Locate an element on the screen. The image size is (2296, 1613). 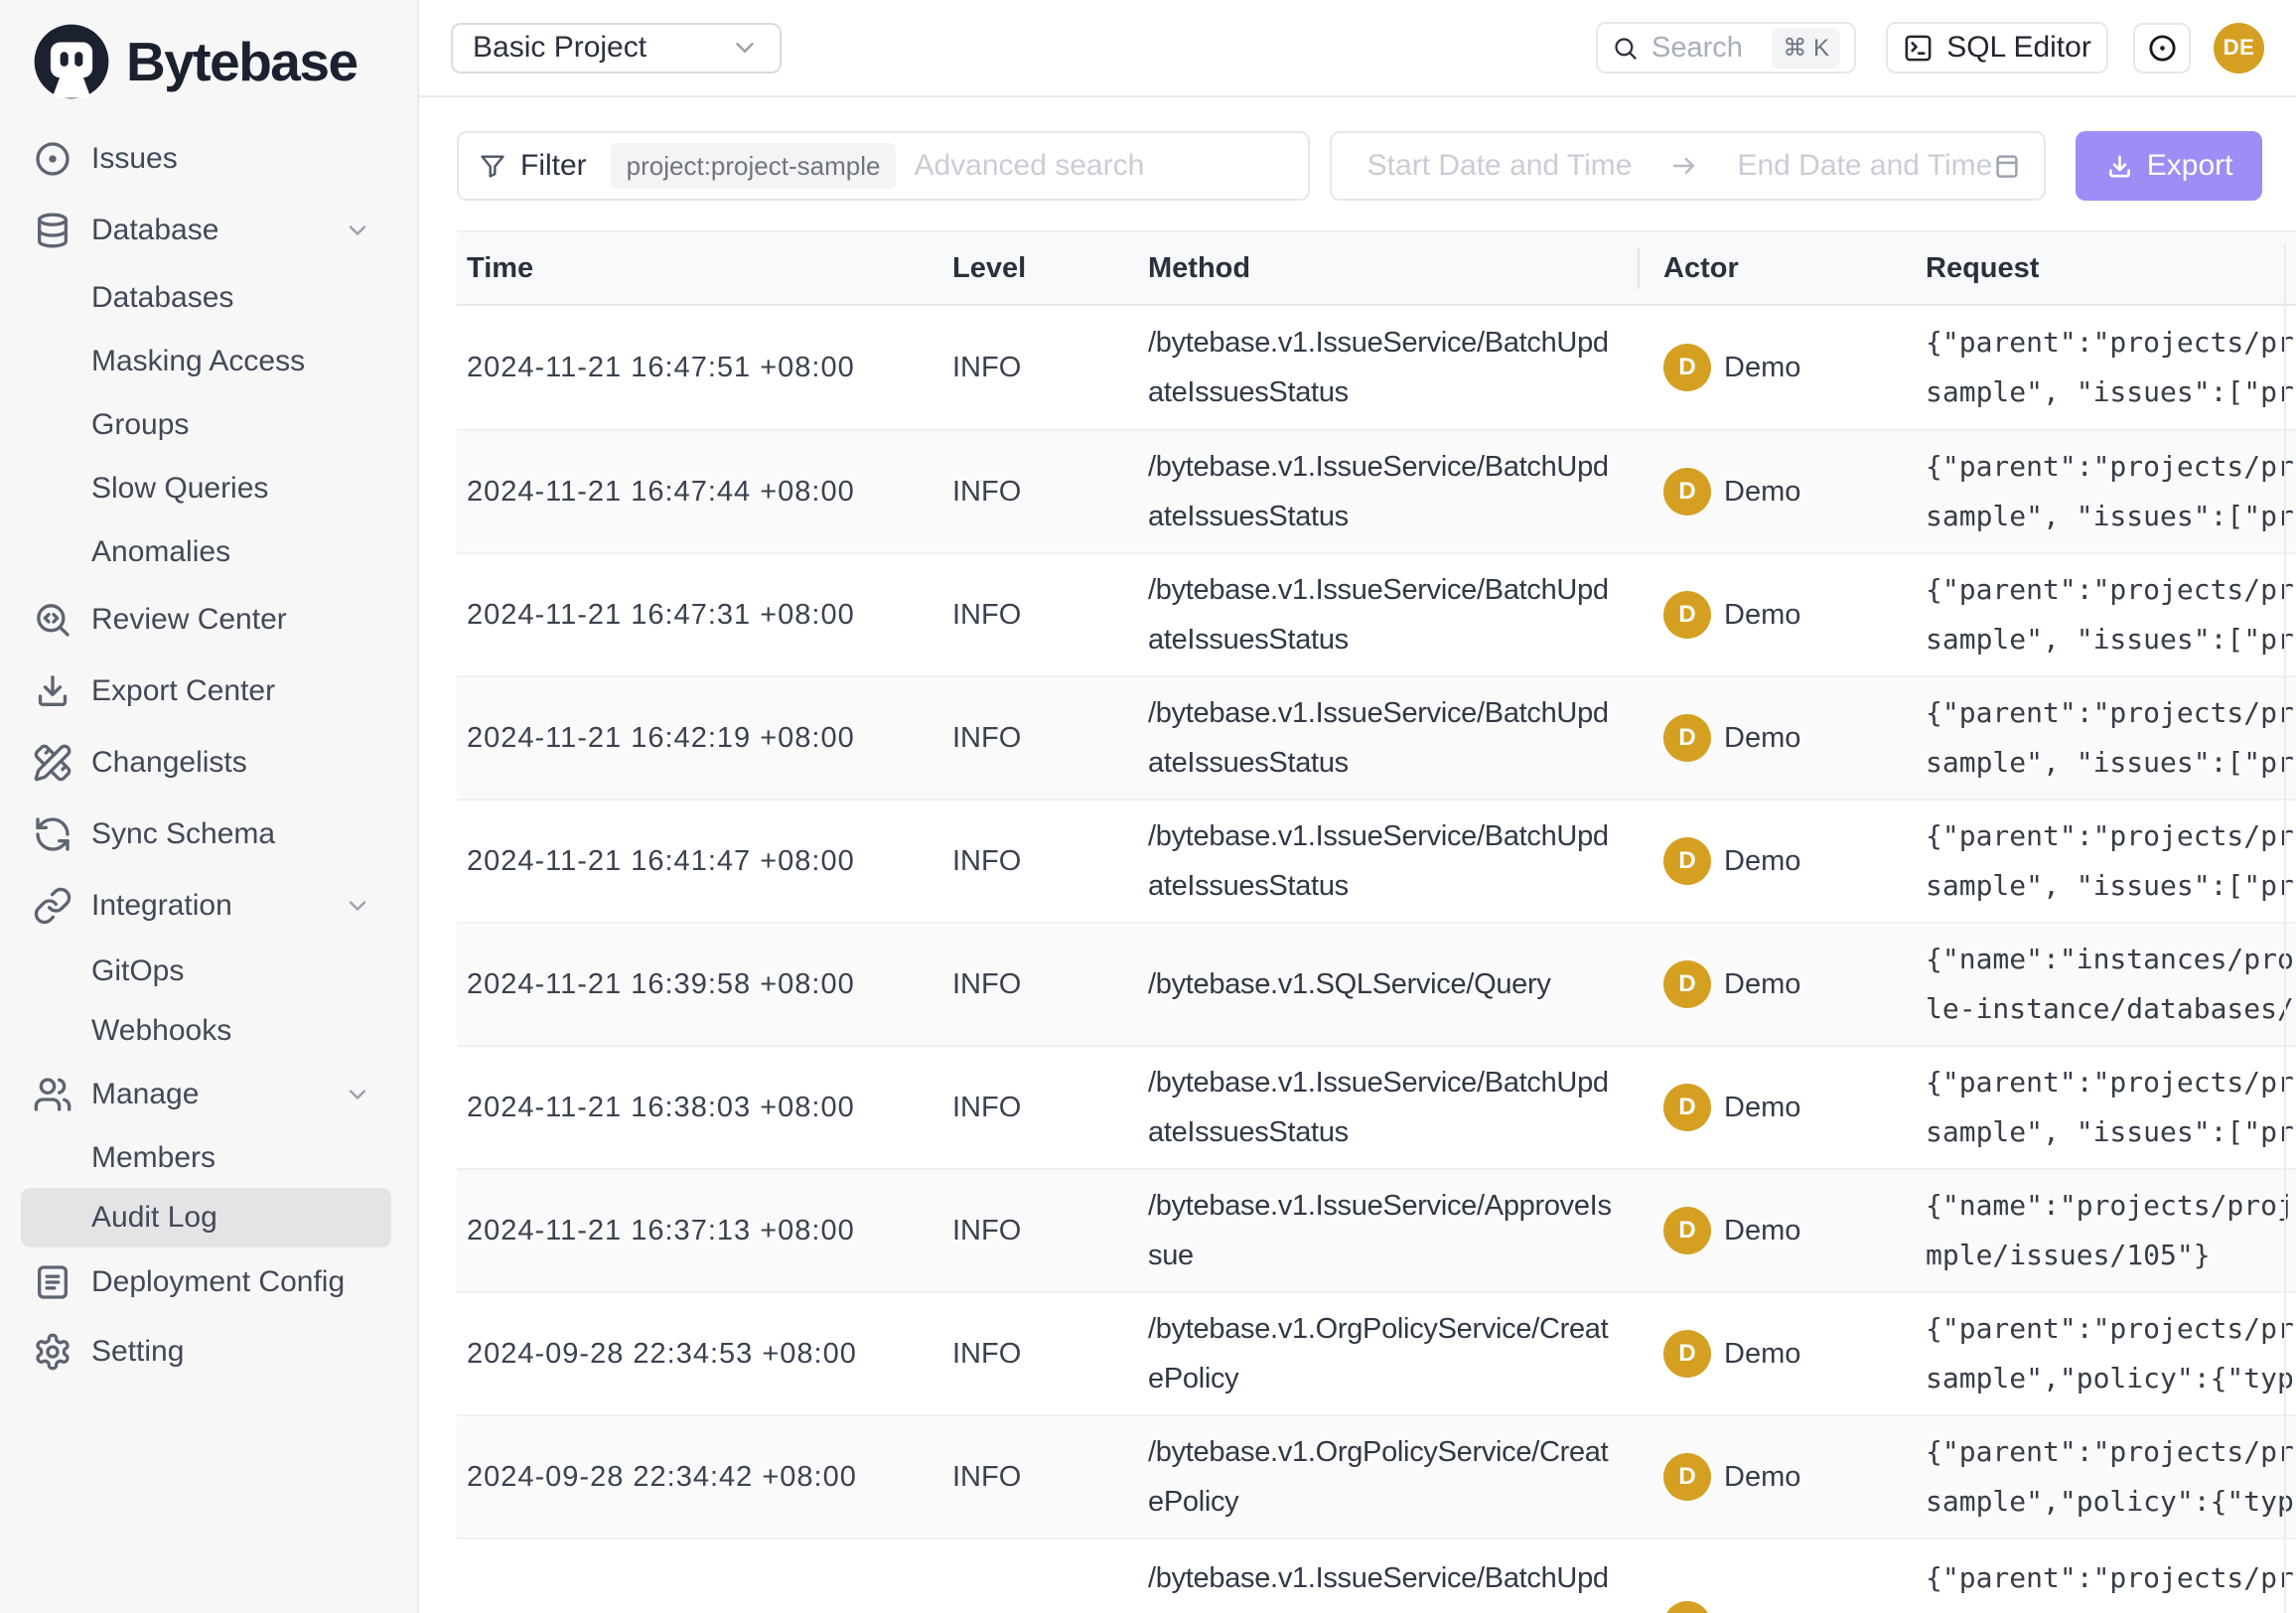
filter-chip-project: project:project-sample is located at coordinates (753, 166).